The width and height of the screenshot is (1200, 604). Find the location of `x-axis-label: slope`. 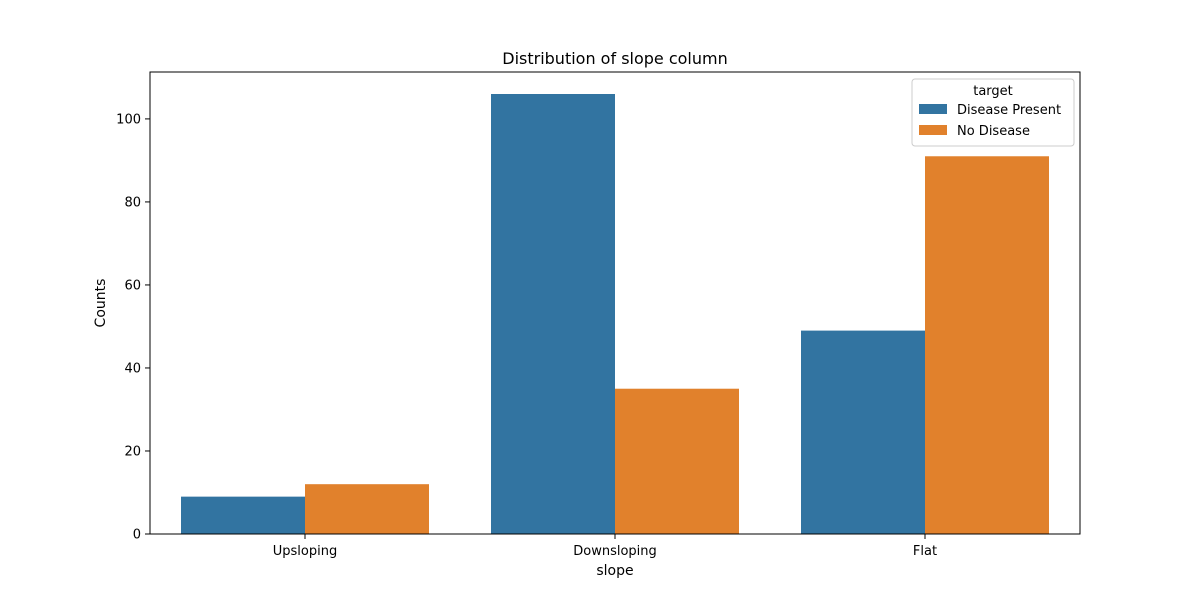

x-axis-label: slope is located at coordinates (614, 571).